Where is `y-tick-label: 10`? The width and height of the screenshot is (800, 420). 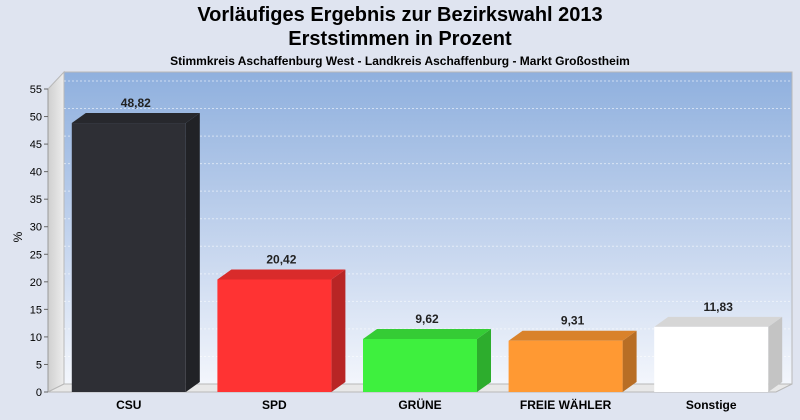
y-tick-label: 10 is located at coordinates (36, 338).